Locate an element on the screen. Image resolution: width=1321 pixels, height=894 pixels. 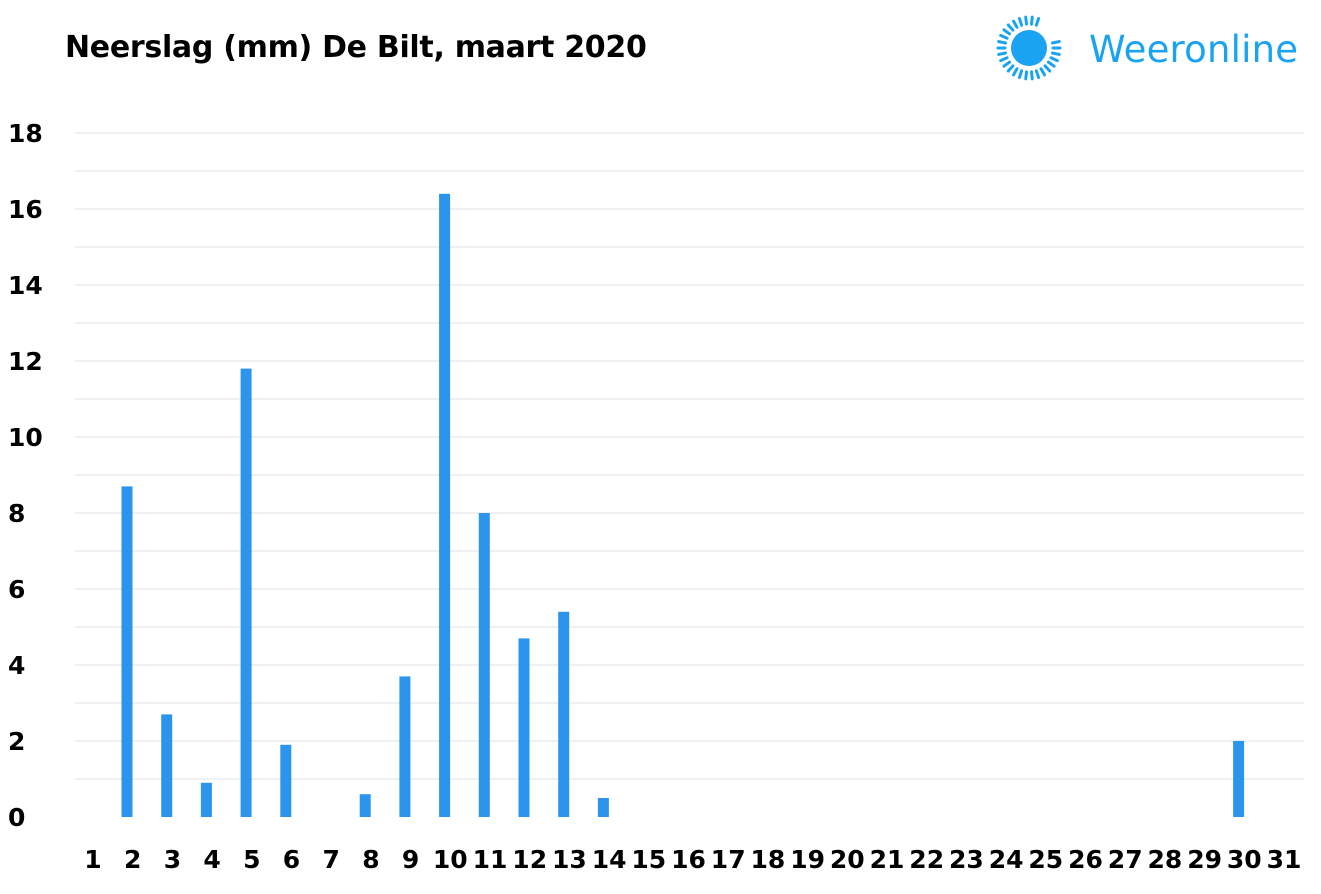
x-tick-label: 10 is located at coordinates (450, 859).